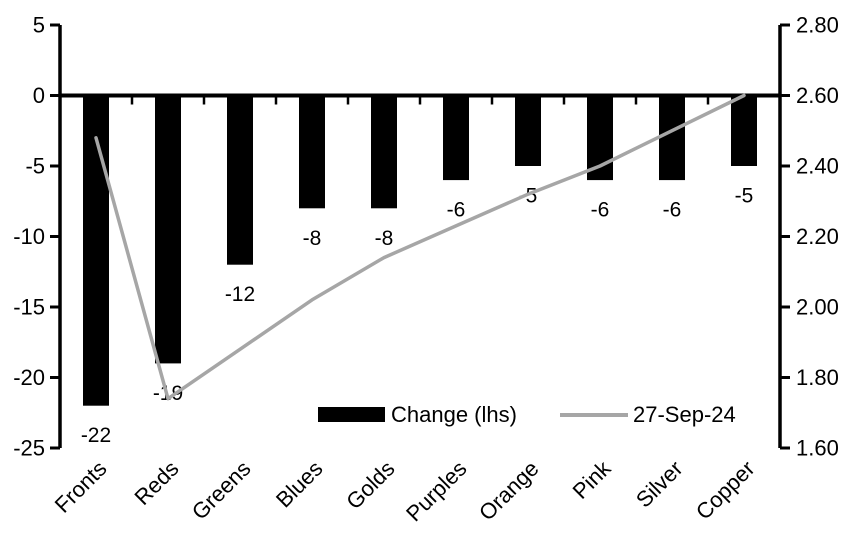 The height and width of the screenshot is (550, 852). What do you see at coordinates (351, 414) in the screenshot?
I see `legend-bar-swatch` at bounding box center [351, 414].